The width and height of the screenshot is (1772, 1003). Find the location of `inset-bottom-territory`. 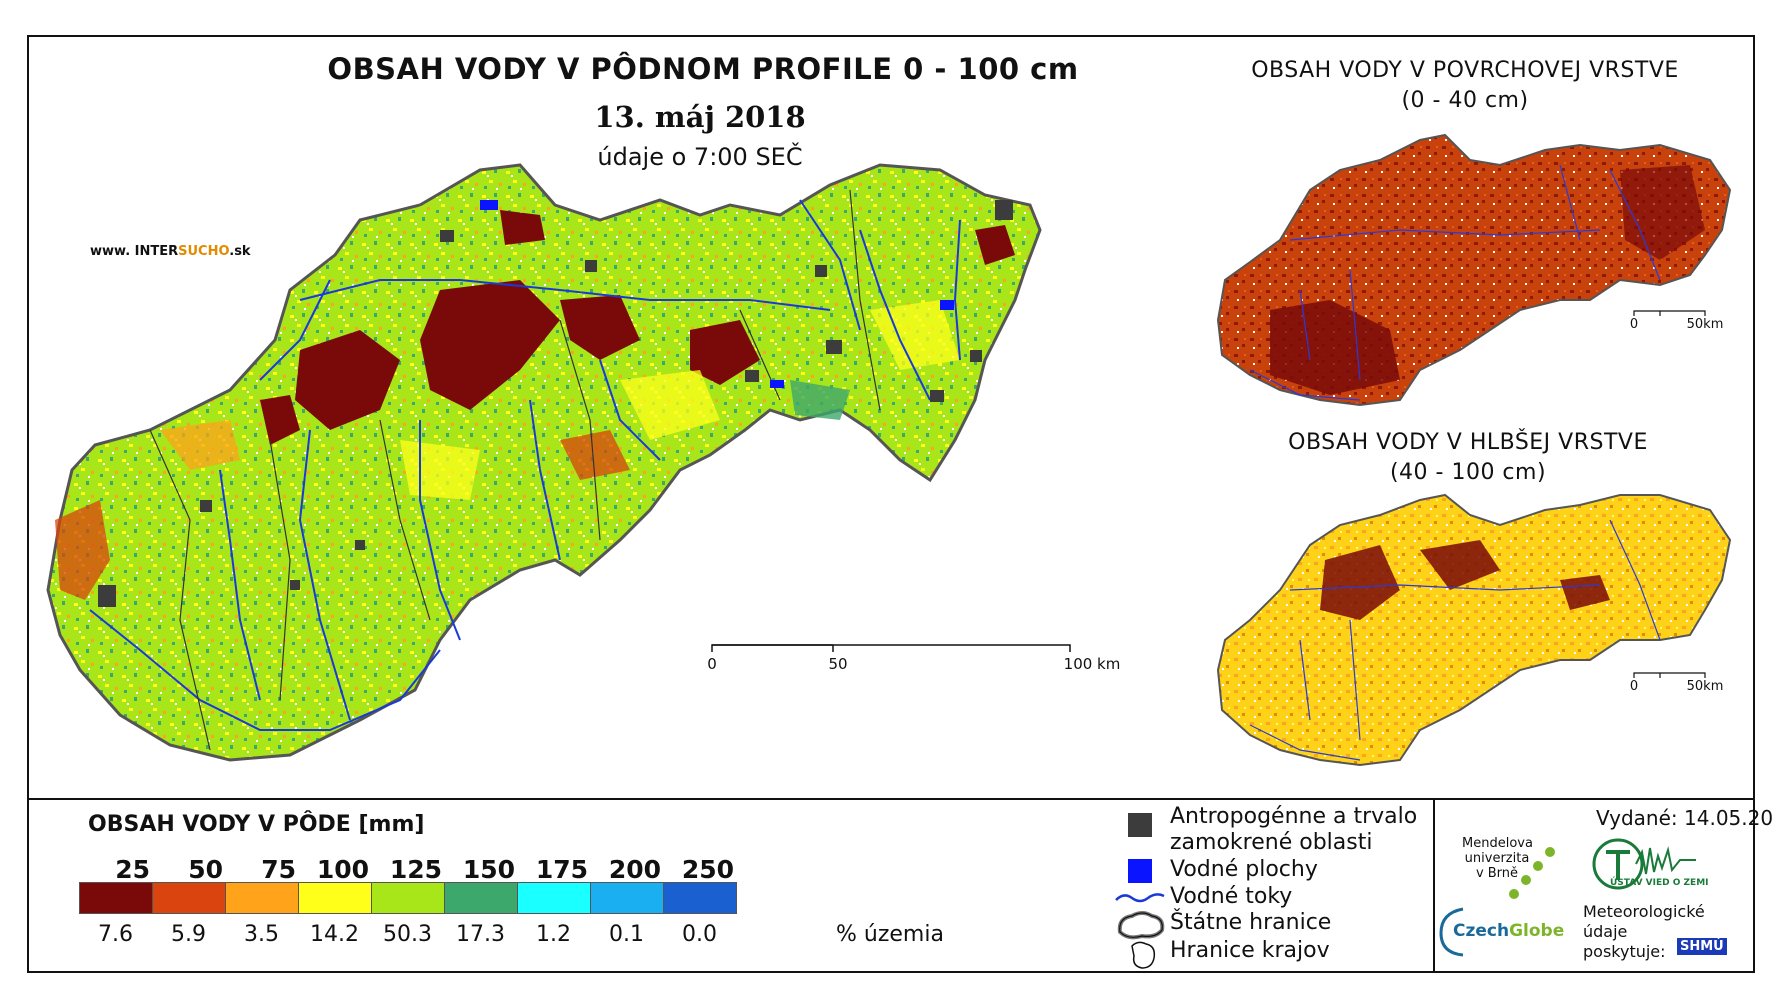

inset-bottom-territory is located at coordinates (1474, 630).